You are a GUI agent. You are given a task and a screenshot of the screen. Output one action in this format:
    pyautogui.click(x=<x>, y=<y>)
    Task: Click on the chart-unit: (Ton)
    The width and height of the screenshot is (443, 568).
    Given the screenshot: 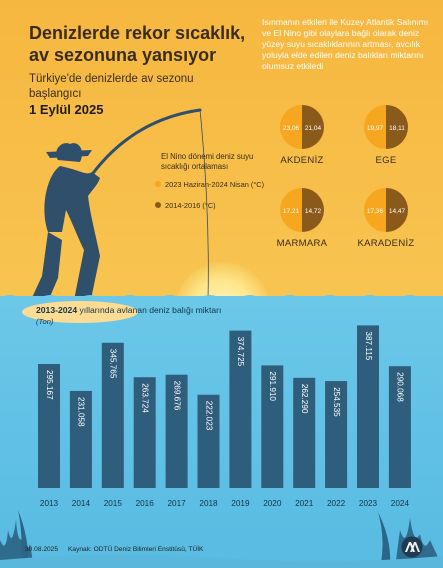 What is the action you would take?
    pyautogui.click(x=45, y=321)
    